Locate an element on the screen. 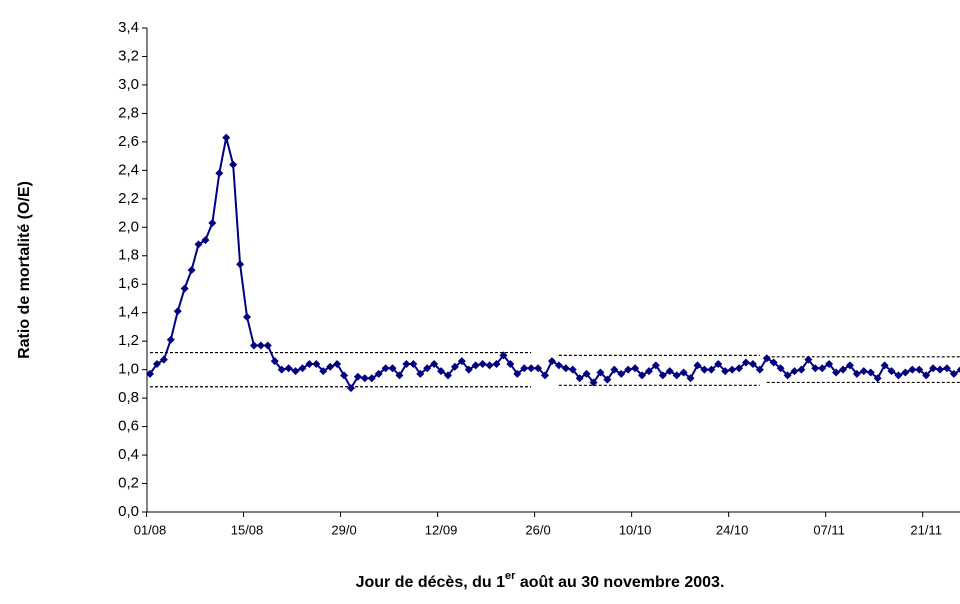 This screenshot has height=604, width=960. x-tick-label: 29/0 is located at coordinates (343, 529).